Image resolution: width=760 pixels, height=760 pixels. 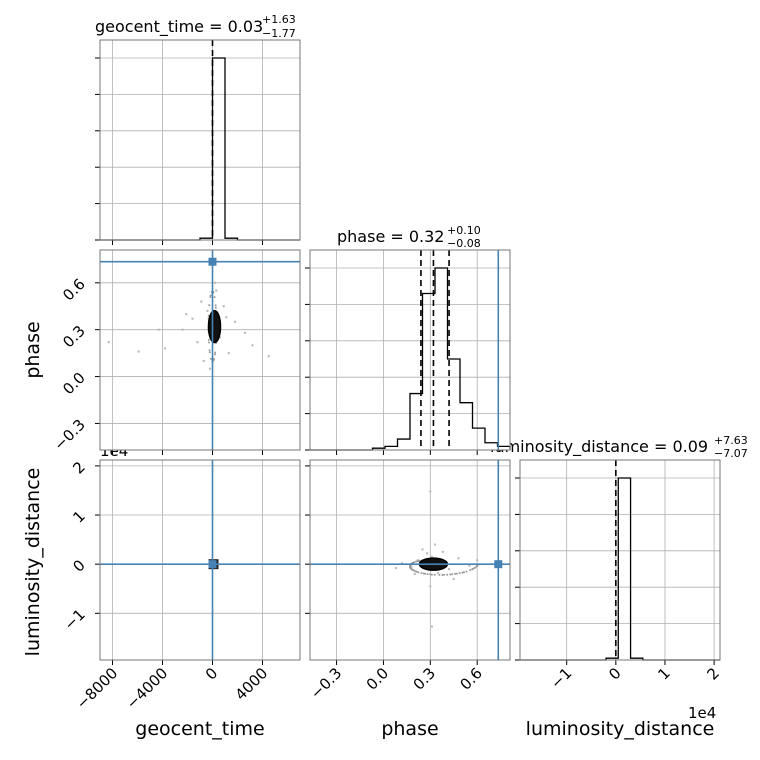 What do you see at coordinates (471, 679) in the screenshot?
I see `tick-label-x-phase-3: 0.6` at bounding box center [471, 679].